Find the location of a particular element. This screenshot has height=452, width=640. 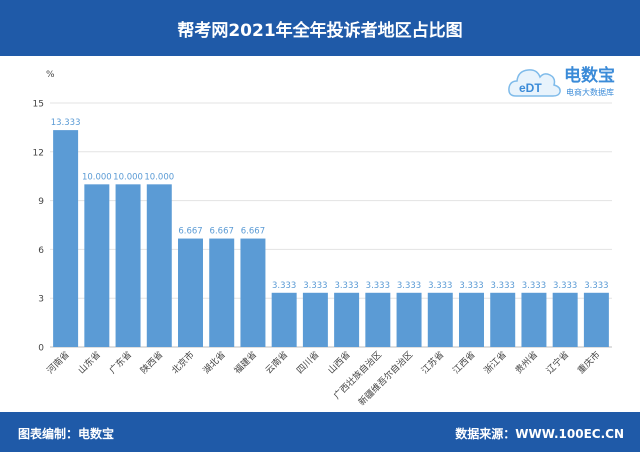

x-tick-label: 辽宁省 is located at coordinates (558, 363).